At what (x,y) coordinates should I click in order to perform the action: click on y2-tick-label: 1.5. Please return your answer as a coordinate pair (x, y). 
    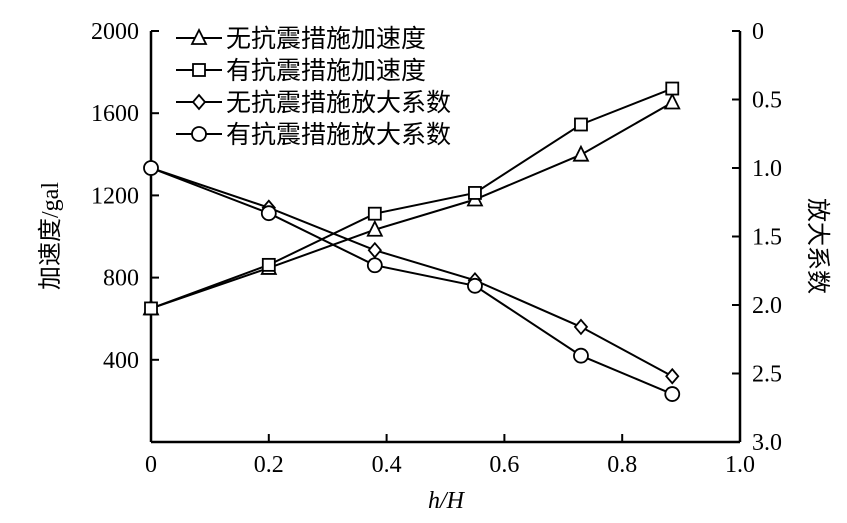
    Looking at the image, I should click on (767, 238).